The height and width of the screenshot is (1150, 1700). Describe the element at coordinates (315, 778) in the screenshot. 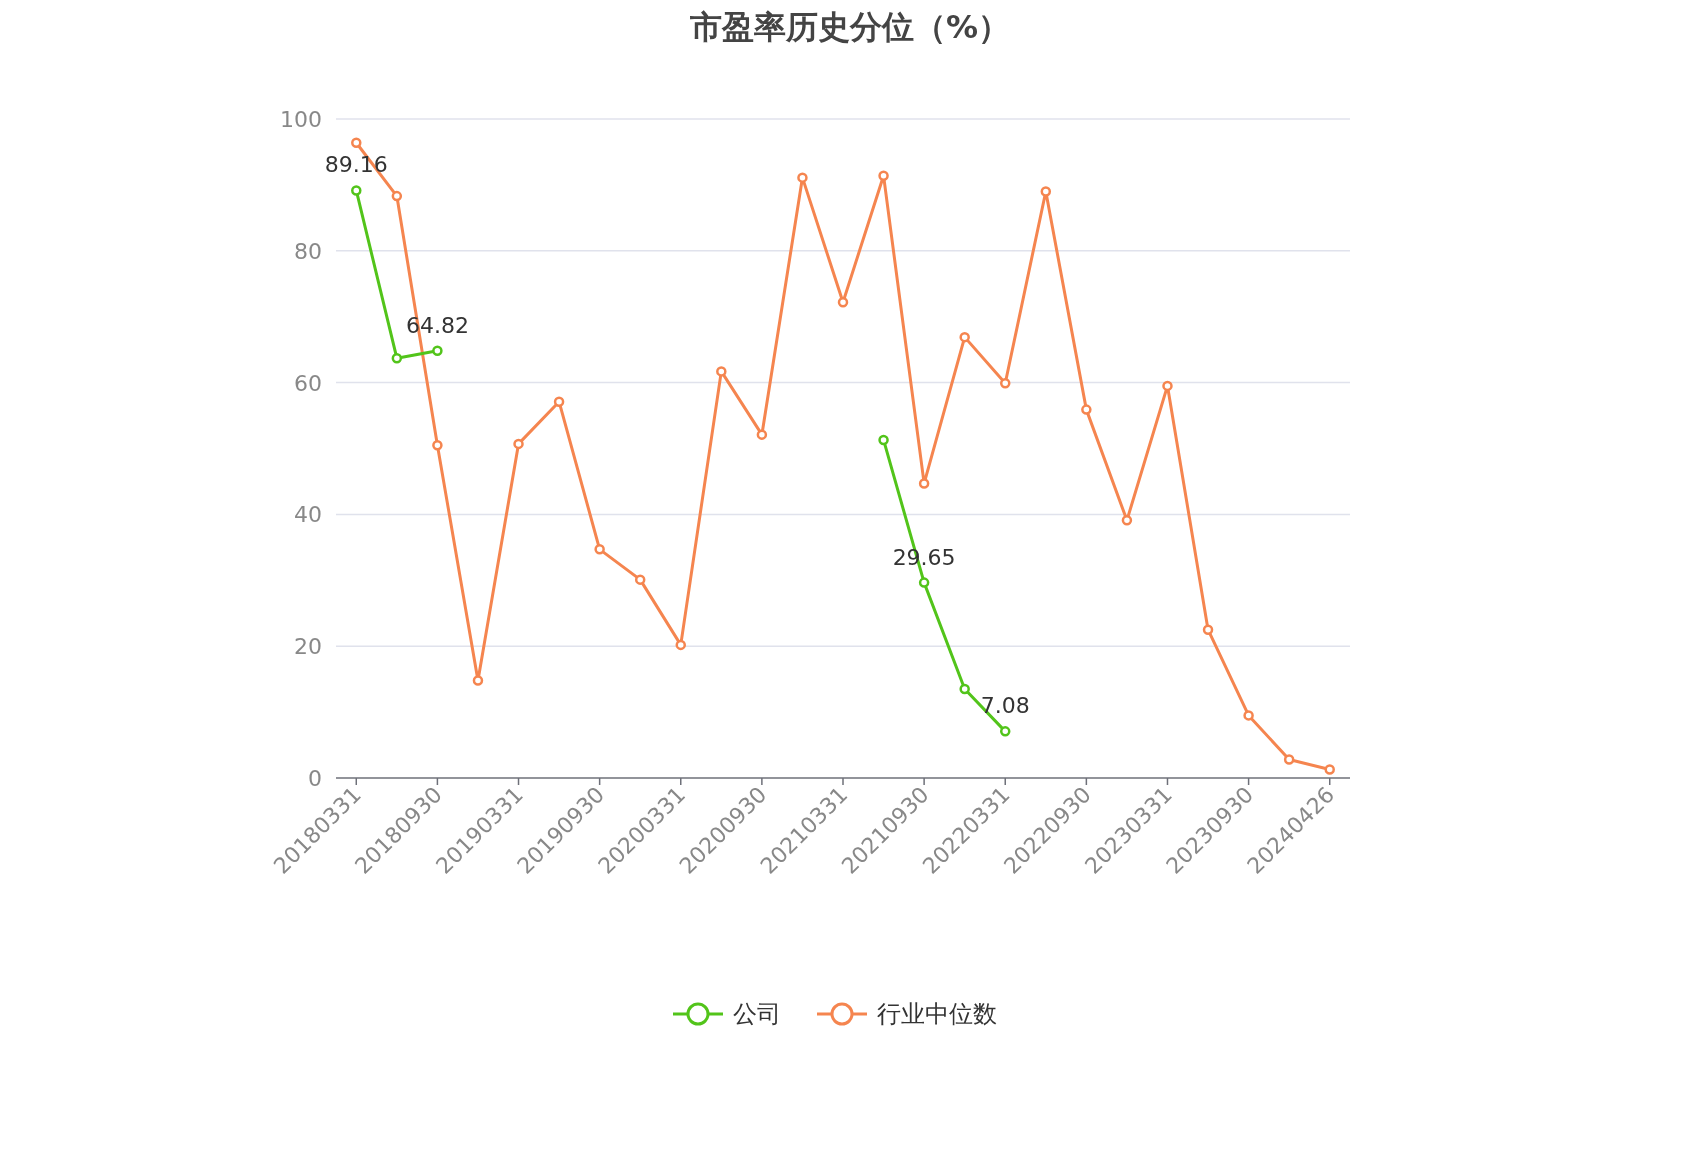

I see `ytick: 0` at that location.